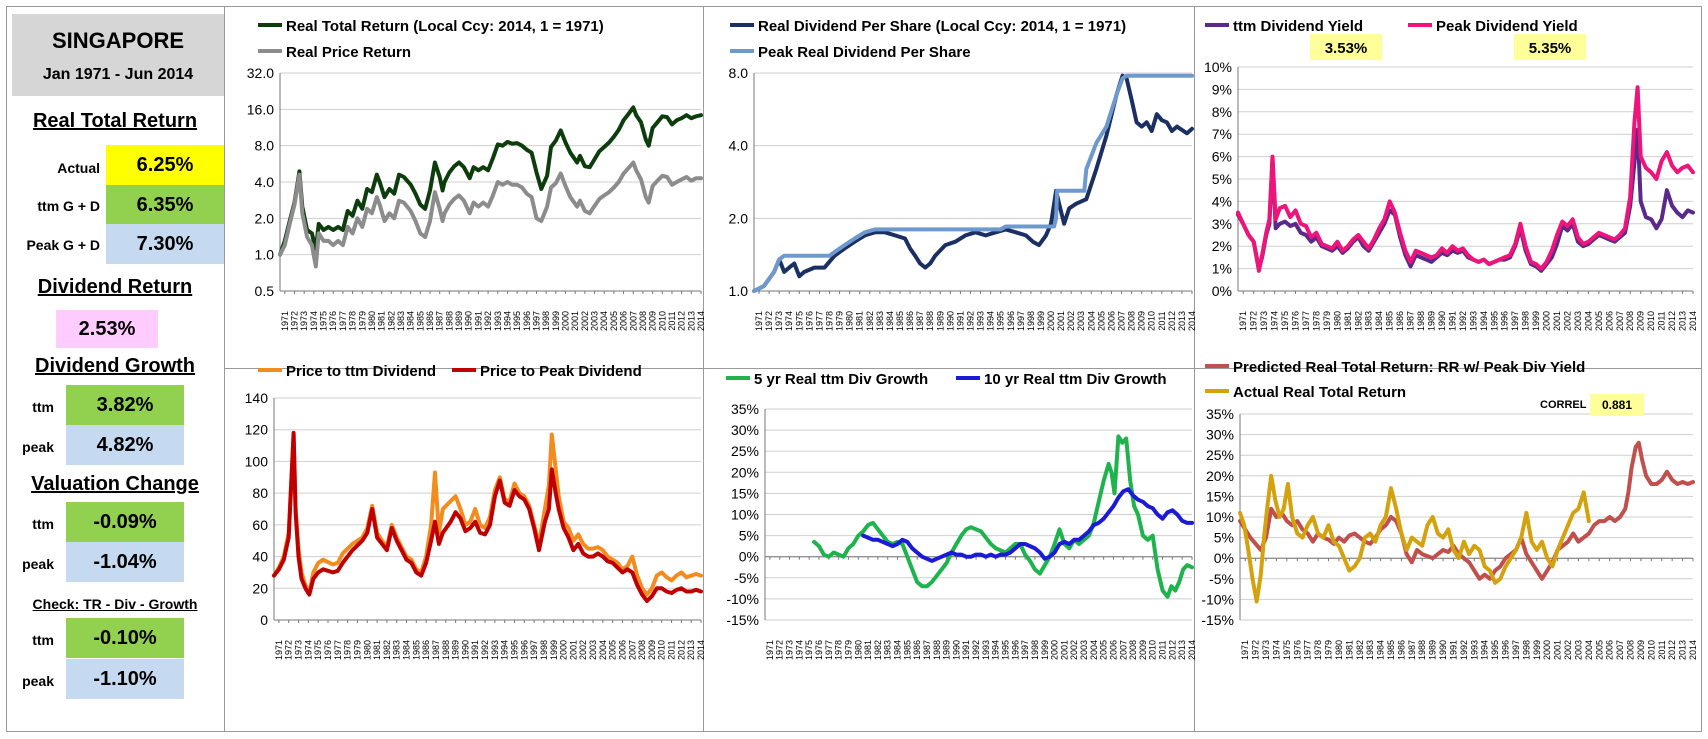 The width and height of the screenshot is (1708, 739). What do you see at coordinates (819, 321) in the screenshot?
I see `x-tick-label: 1977` at bounding box center [819, 321].